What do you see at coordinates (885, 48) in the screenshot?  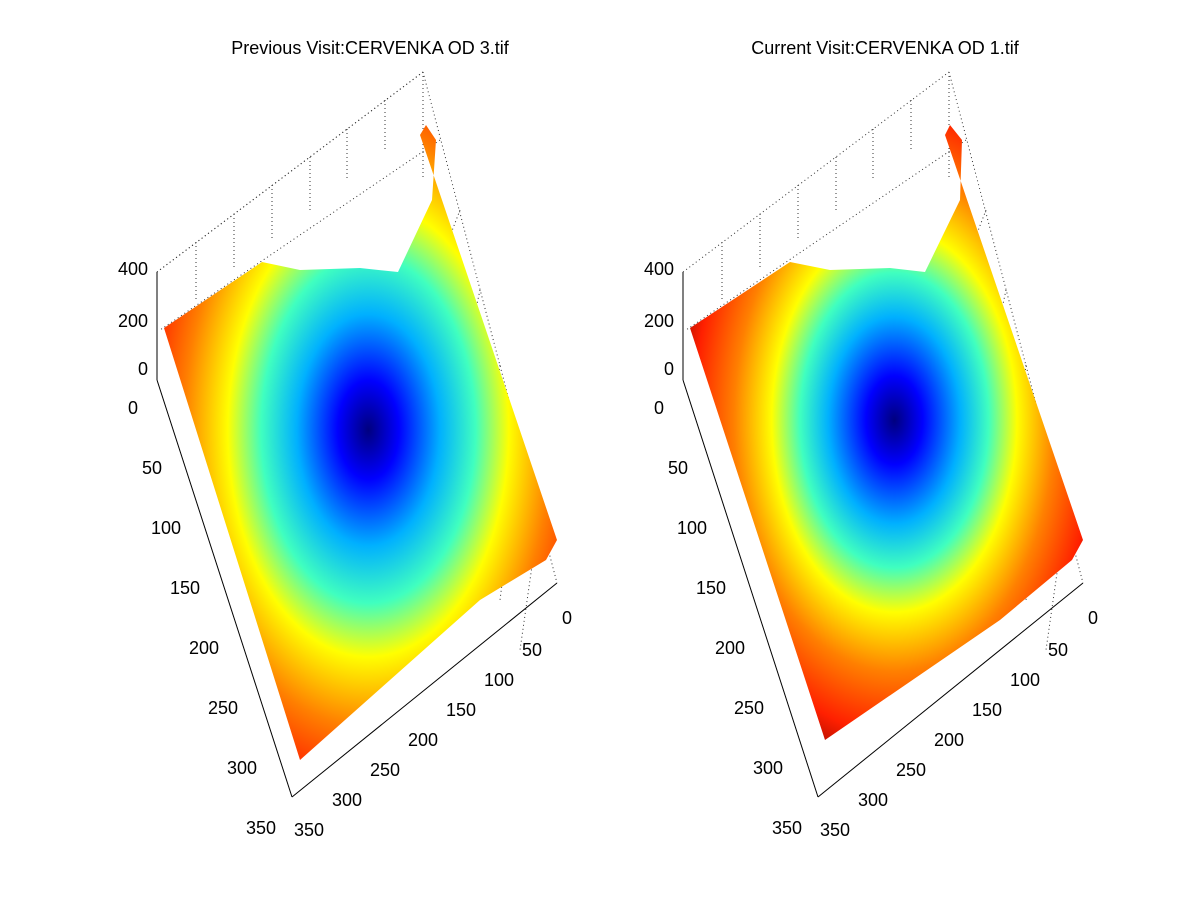 I see `plot-title-current: Current Visit:CERVENKA OD 1.tif` at bounding box center [885, 48].